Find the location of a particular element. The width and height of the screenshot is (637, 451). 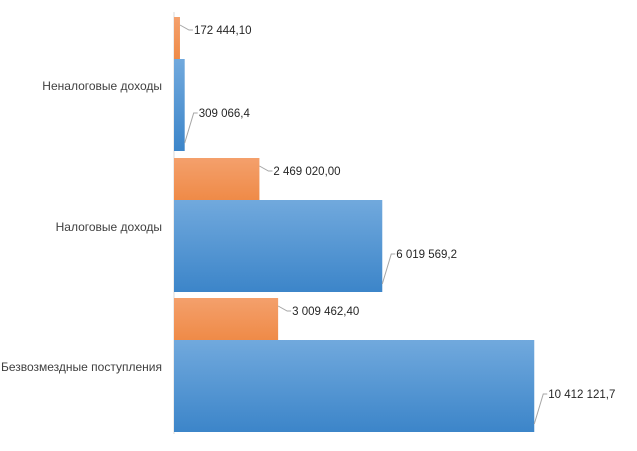

data-label-series-1-неналоговые-доходы: 172 444,10 is located at coordinates (223, 31).